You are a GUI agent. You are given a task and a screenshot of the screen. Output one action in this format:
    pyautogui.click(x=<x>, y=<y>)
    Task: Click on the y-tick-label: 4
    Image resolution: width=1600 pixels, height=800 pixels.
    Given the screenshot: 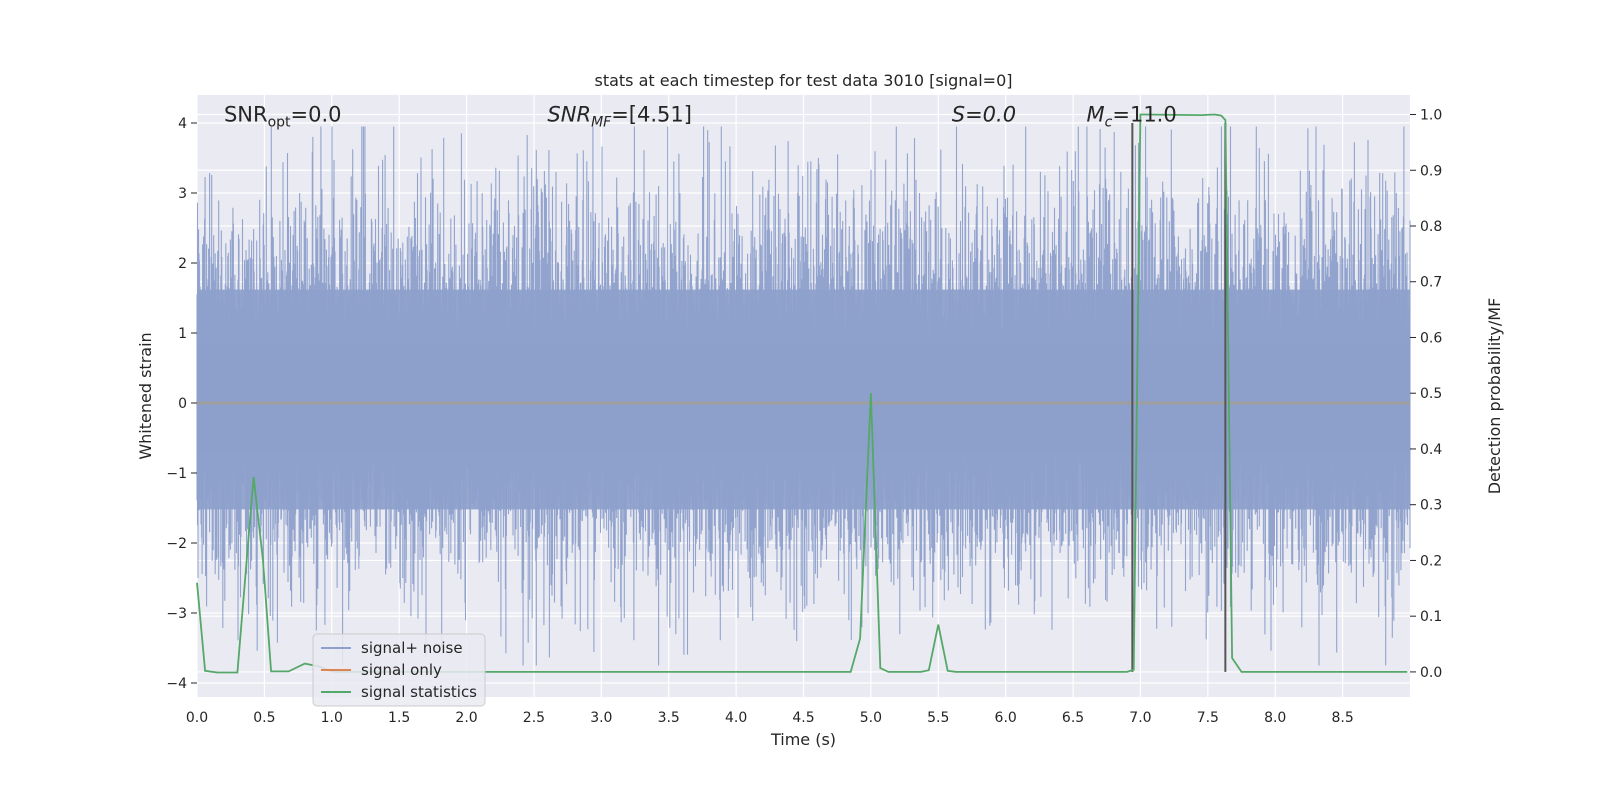 What is the action you would take?
    pyautogui.click(x=182, y=124)
    